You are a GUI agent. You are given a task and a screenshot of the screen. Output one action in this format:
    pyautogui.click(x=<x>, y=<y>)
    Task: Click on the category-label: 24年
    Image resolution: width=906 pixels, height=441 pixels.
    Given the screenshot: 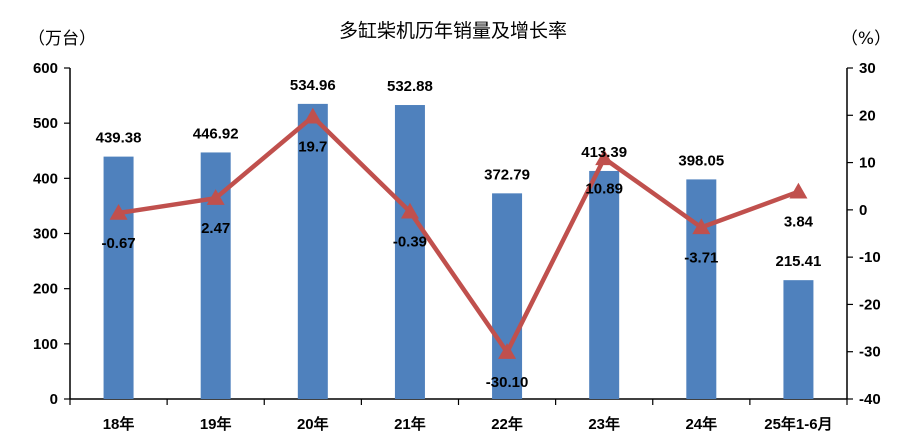 What is the action you would take?
    pyautogui.click(x=701, y=424)
    